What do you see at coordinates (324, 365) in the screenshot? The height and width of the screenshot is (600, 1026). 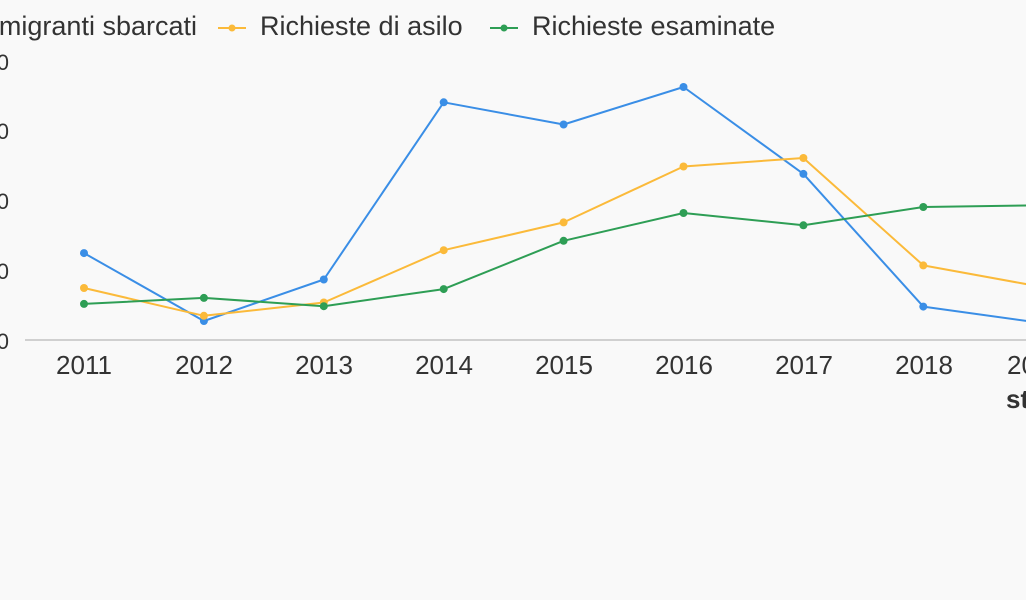 I see `x-tick-label: 2013` at bounding box center [324, 365].